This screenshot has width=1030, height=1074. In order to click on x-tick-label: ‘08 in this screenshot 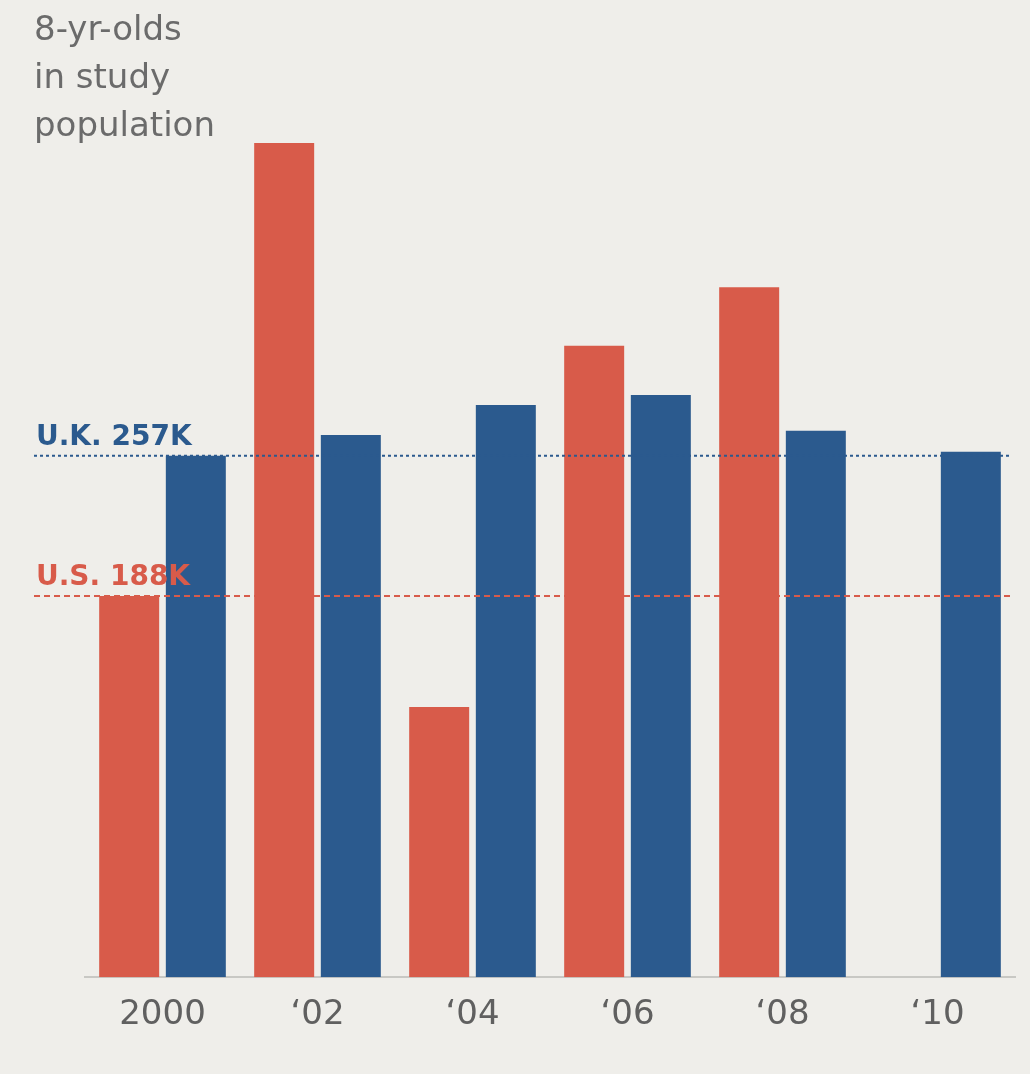, I will do `click(782, 1012)`.